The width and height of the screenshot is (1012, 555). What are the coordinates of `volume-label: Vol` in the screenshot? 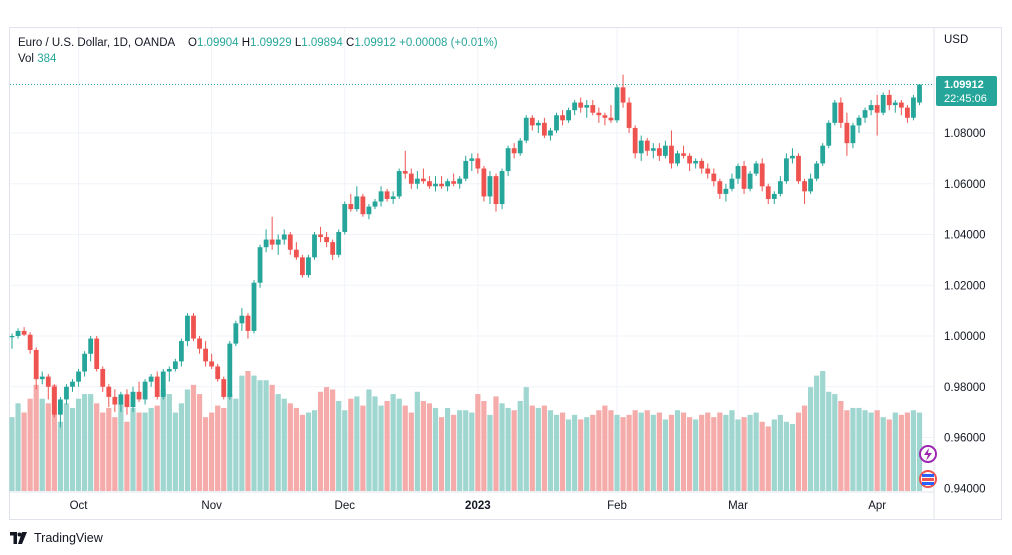 It's located at (26, 59).